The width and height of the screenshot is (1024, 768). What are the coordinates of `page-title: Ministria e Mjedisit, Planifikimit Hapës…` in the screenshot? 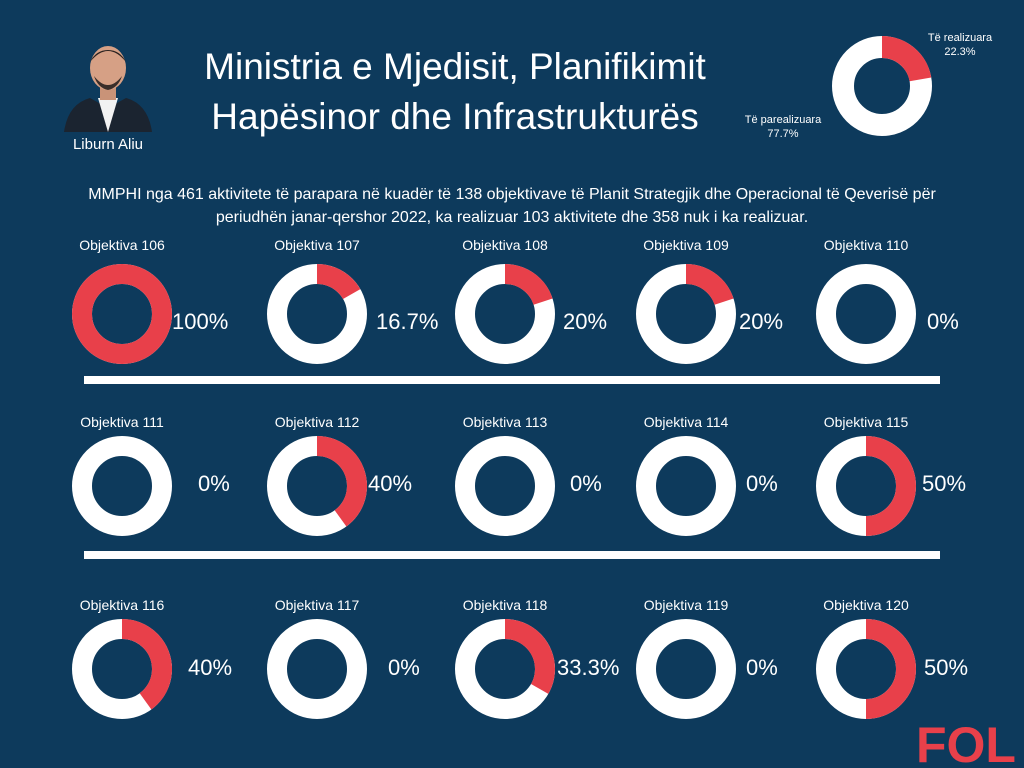 It's located at (455, 92).